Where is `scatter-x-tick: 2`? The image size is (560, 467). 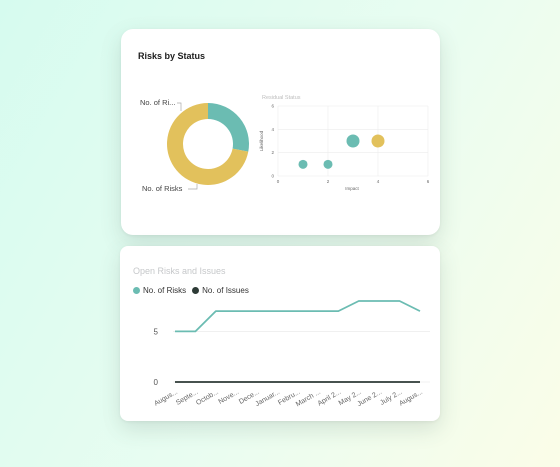 scatter-x-tick: 2 is located at coordinates (328, 181).